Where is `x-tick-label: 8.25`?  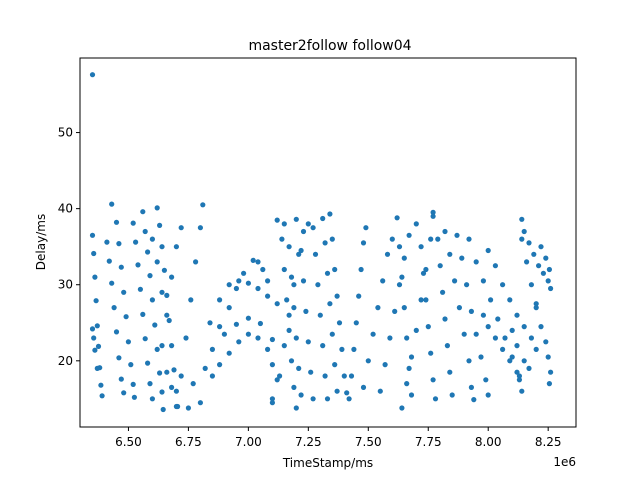 x-tick-label: 8.25 is located at coordinates (548, 442).